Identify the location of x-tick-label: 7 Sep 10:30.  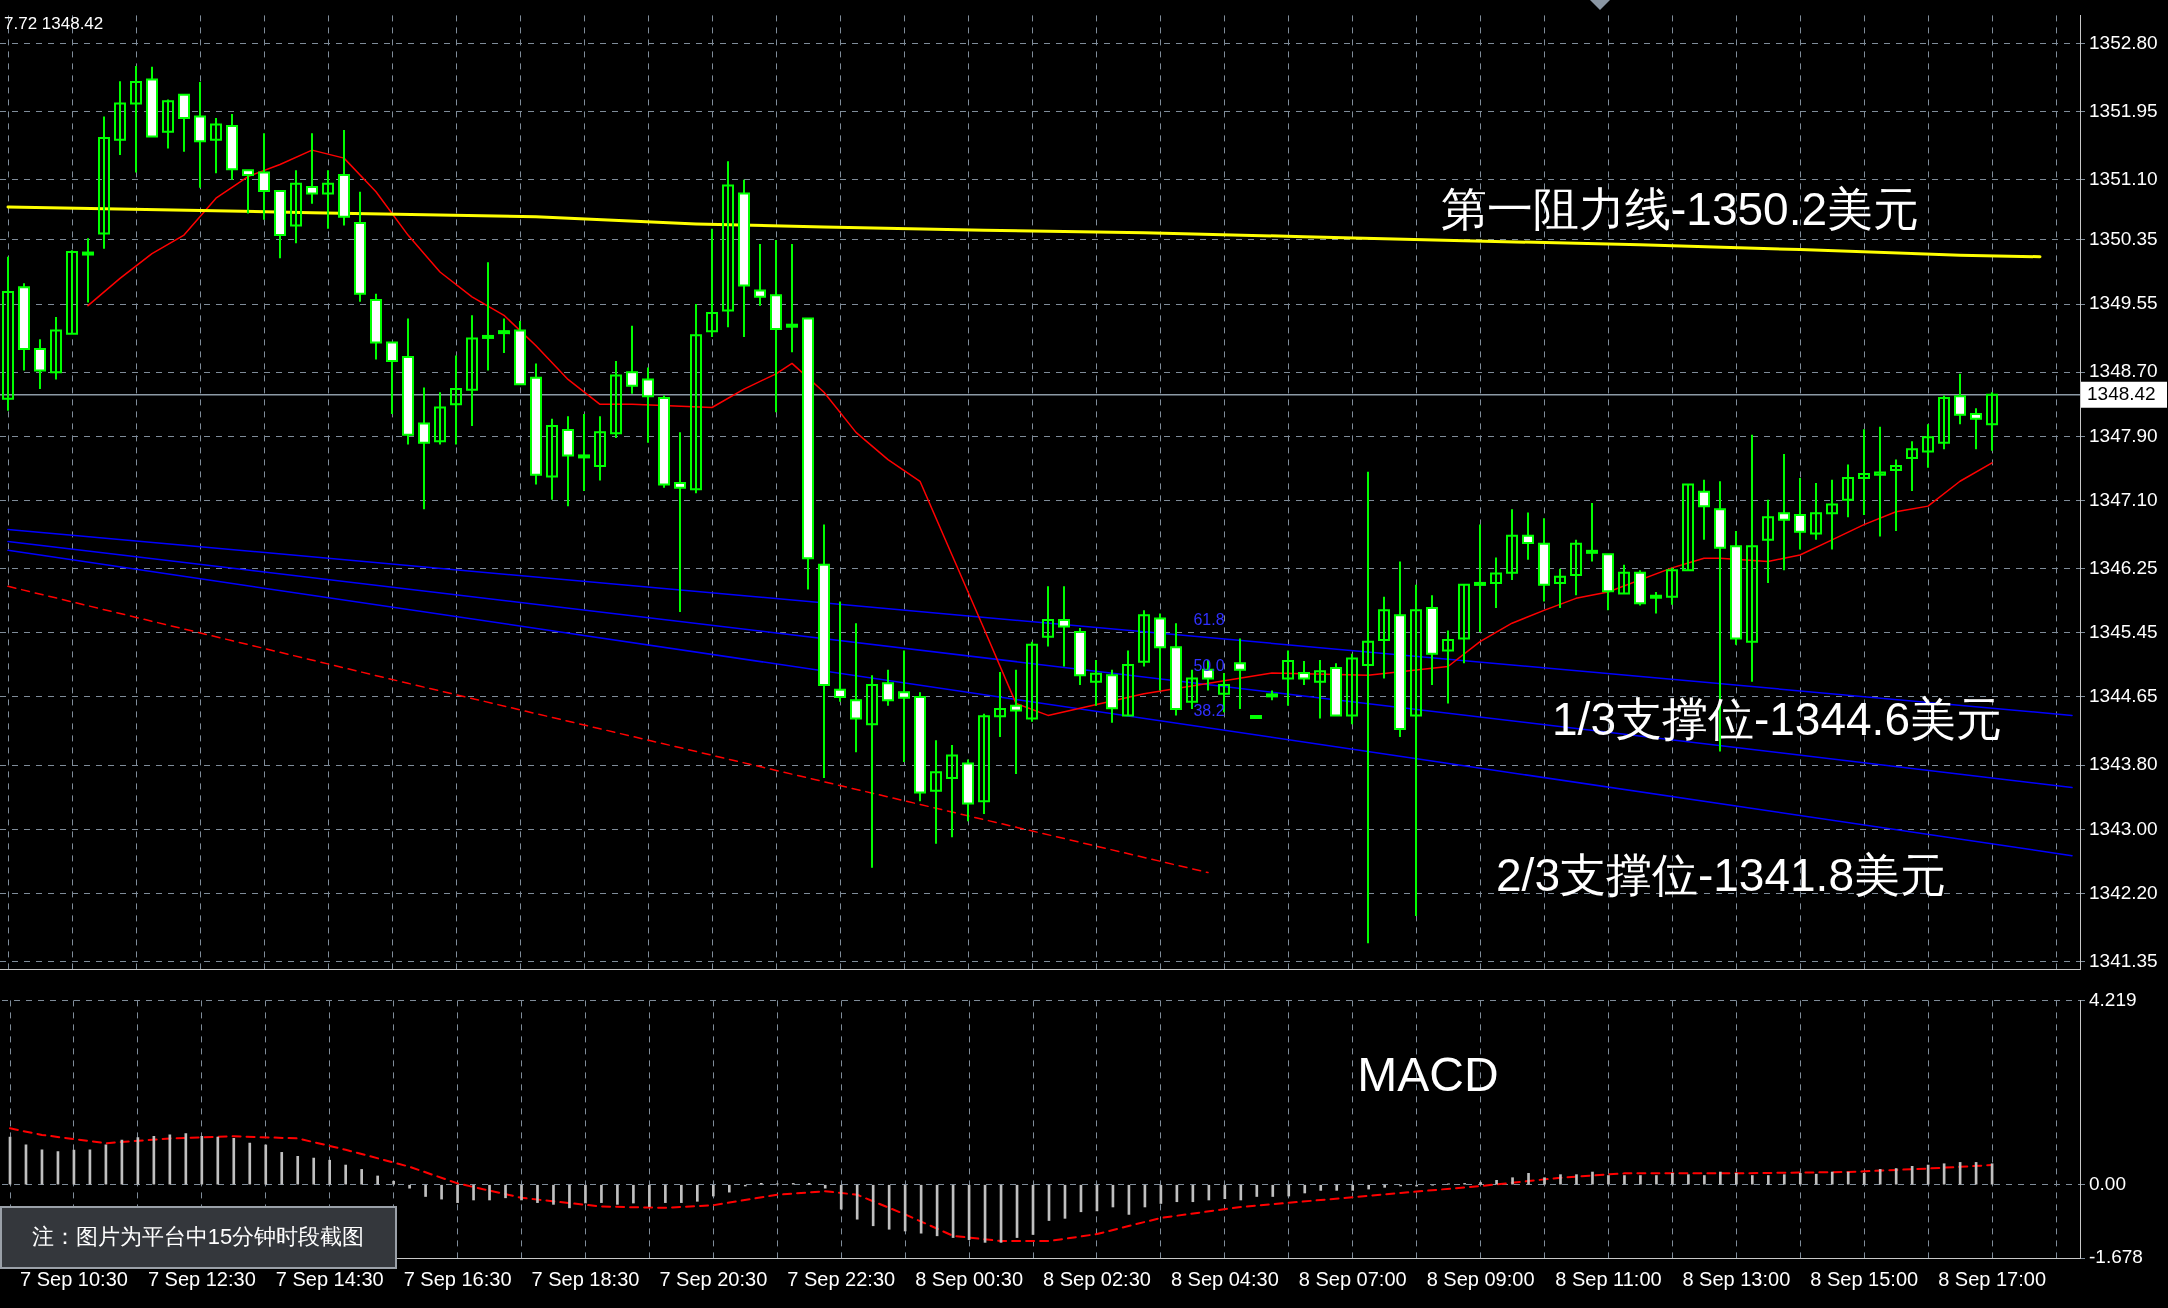
(74, 1278).